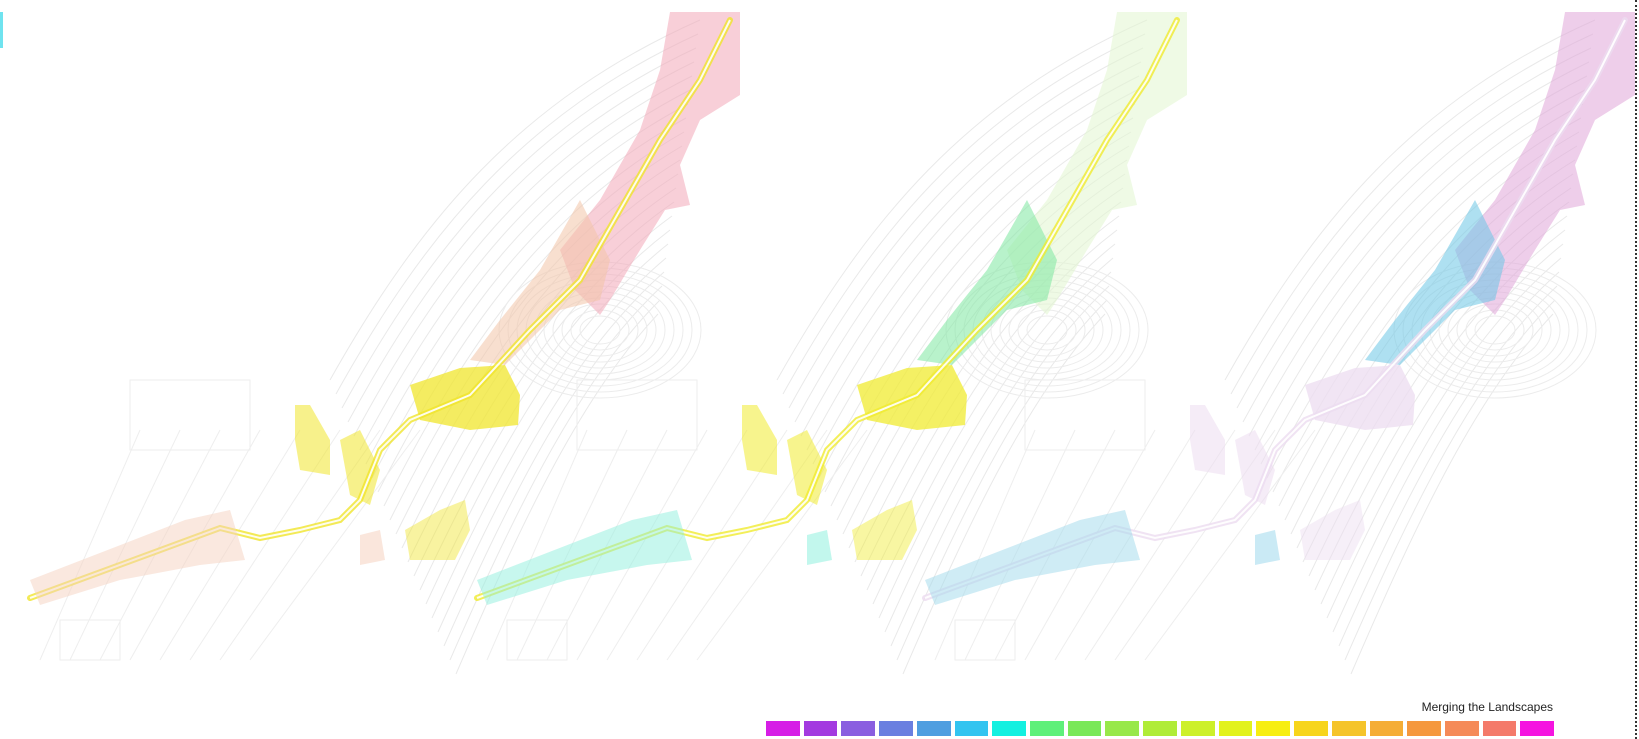 This screenshot has height=739, width=1639. I want to click on corner-accent-mark, so click(1, 30).